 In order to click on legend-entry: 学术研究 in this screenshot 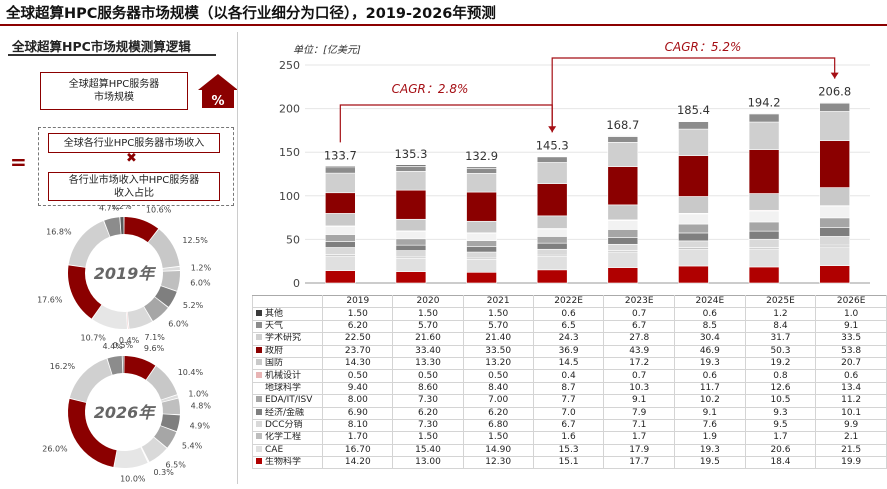, I will do `click(287, 339)`.